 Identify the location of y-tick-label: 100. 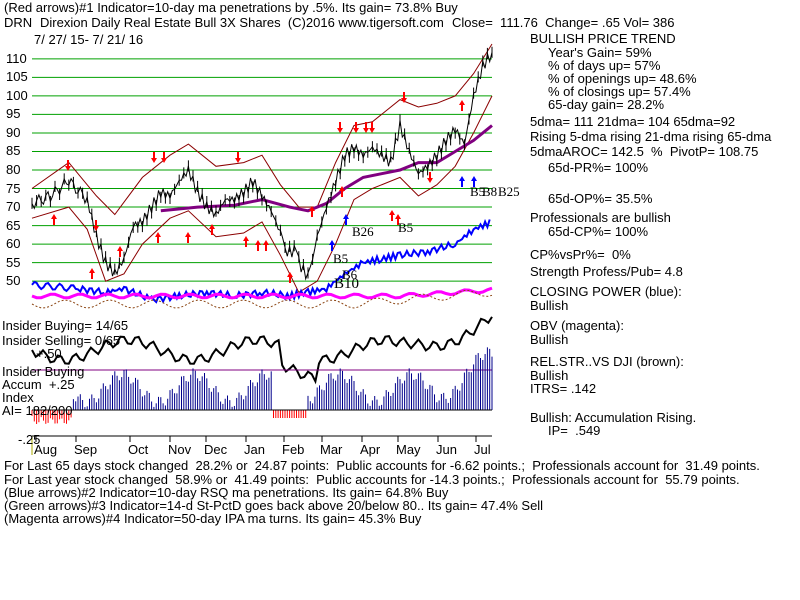
(17, 95).